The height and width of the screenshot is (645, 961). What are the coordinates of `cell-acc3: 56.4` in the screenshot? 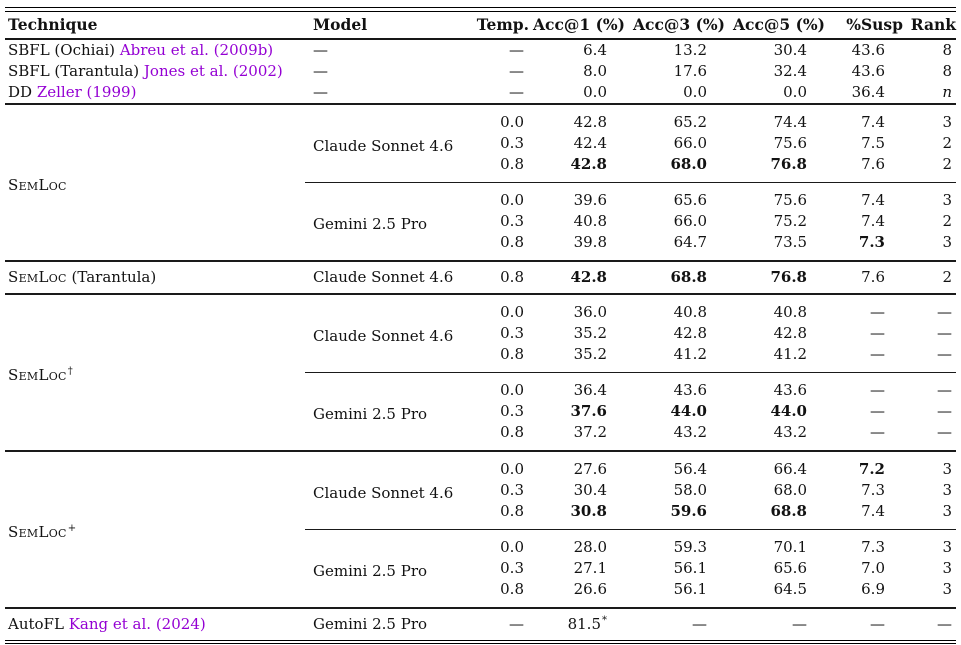 It's located at (675, 464).